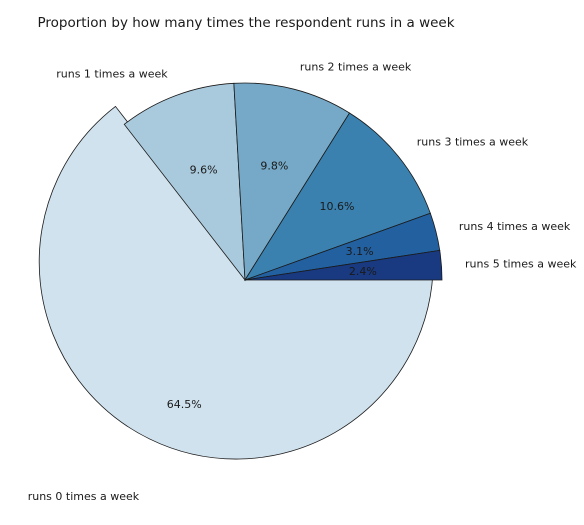  What do you see at coordinates (473, 142) in the screenshot?
I see `pie-category-label-3: runs 3 times a week` at bounding box center [473, 142].